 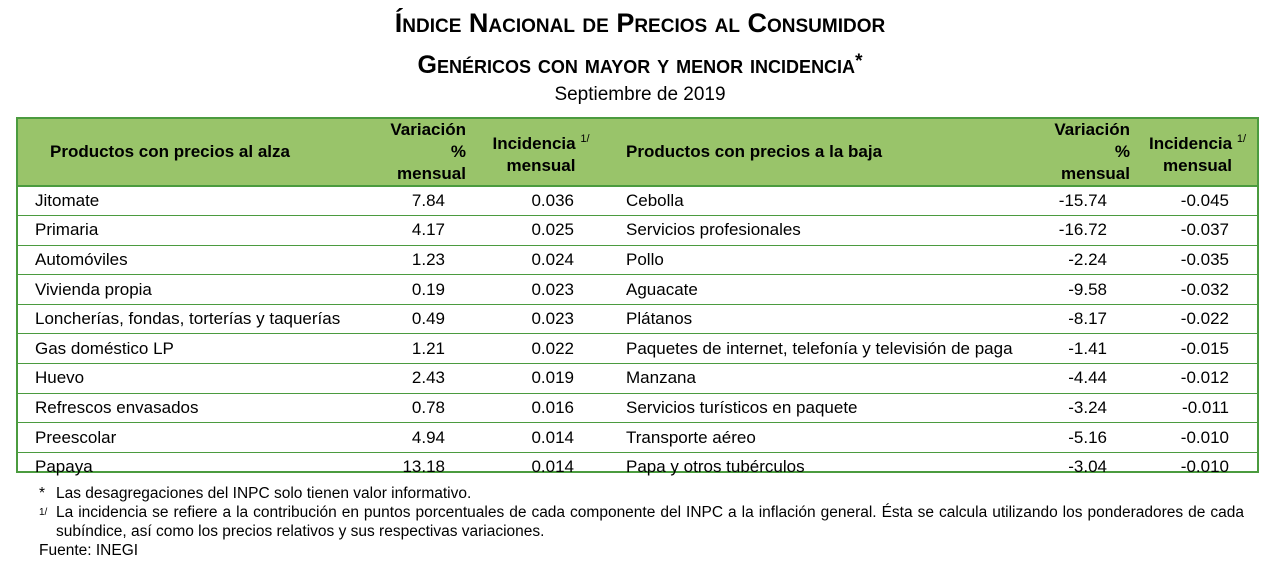 What do you see at coordinates (640, 23) in the screenshot?
I see `page-title: Índice Nacional de Precios al Consumidor` at bounding box center [640, 23].